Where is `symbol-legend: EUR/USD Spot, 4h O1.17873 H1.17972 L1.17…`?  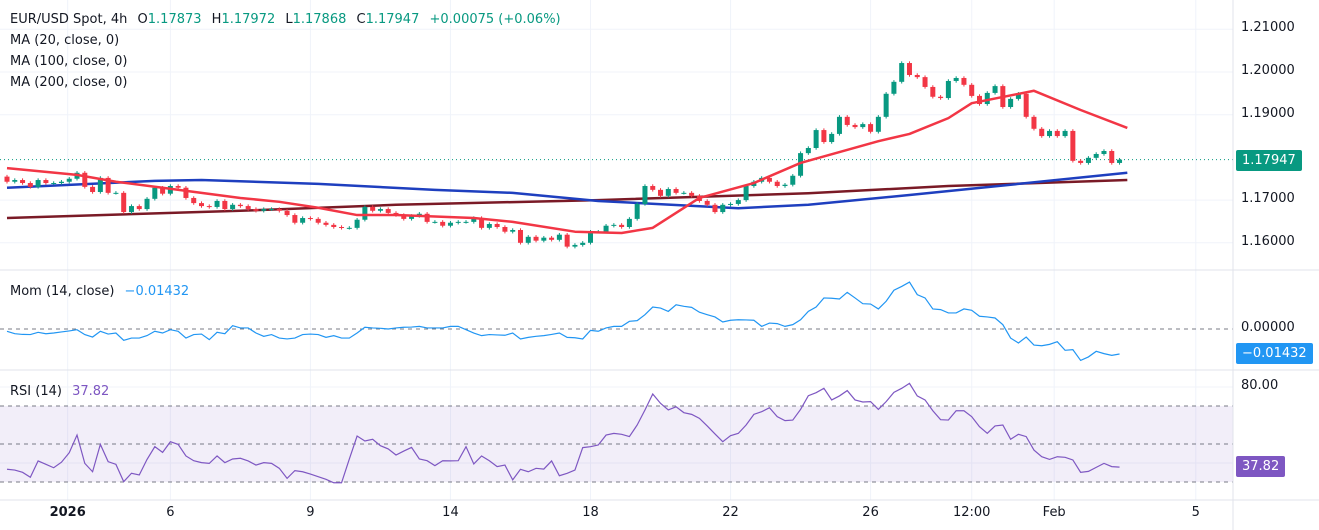 symbol-legend: EUR/USD Spot, 4h O1.17873 H1.17972 L1.17… is located at coordinates (288, 19).